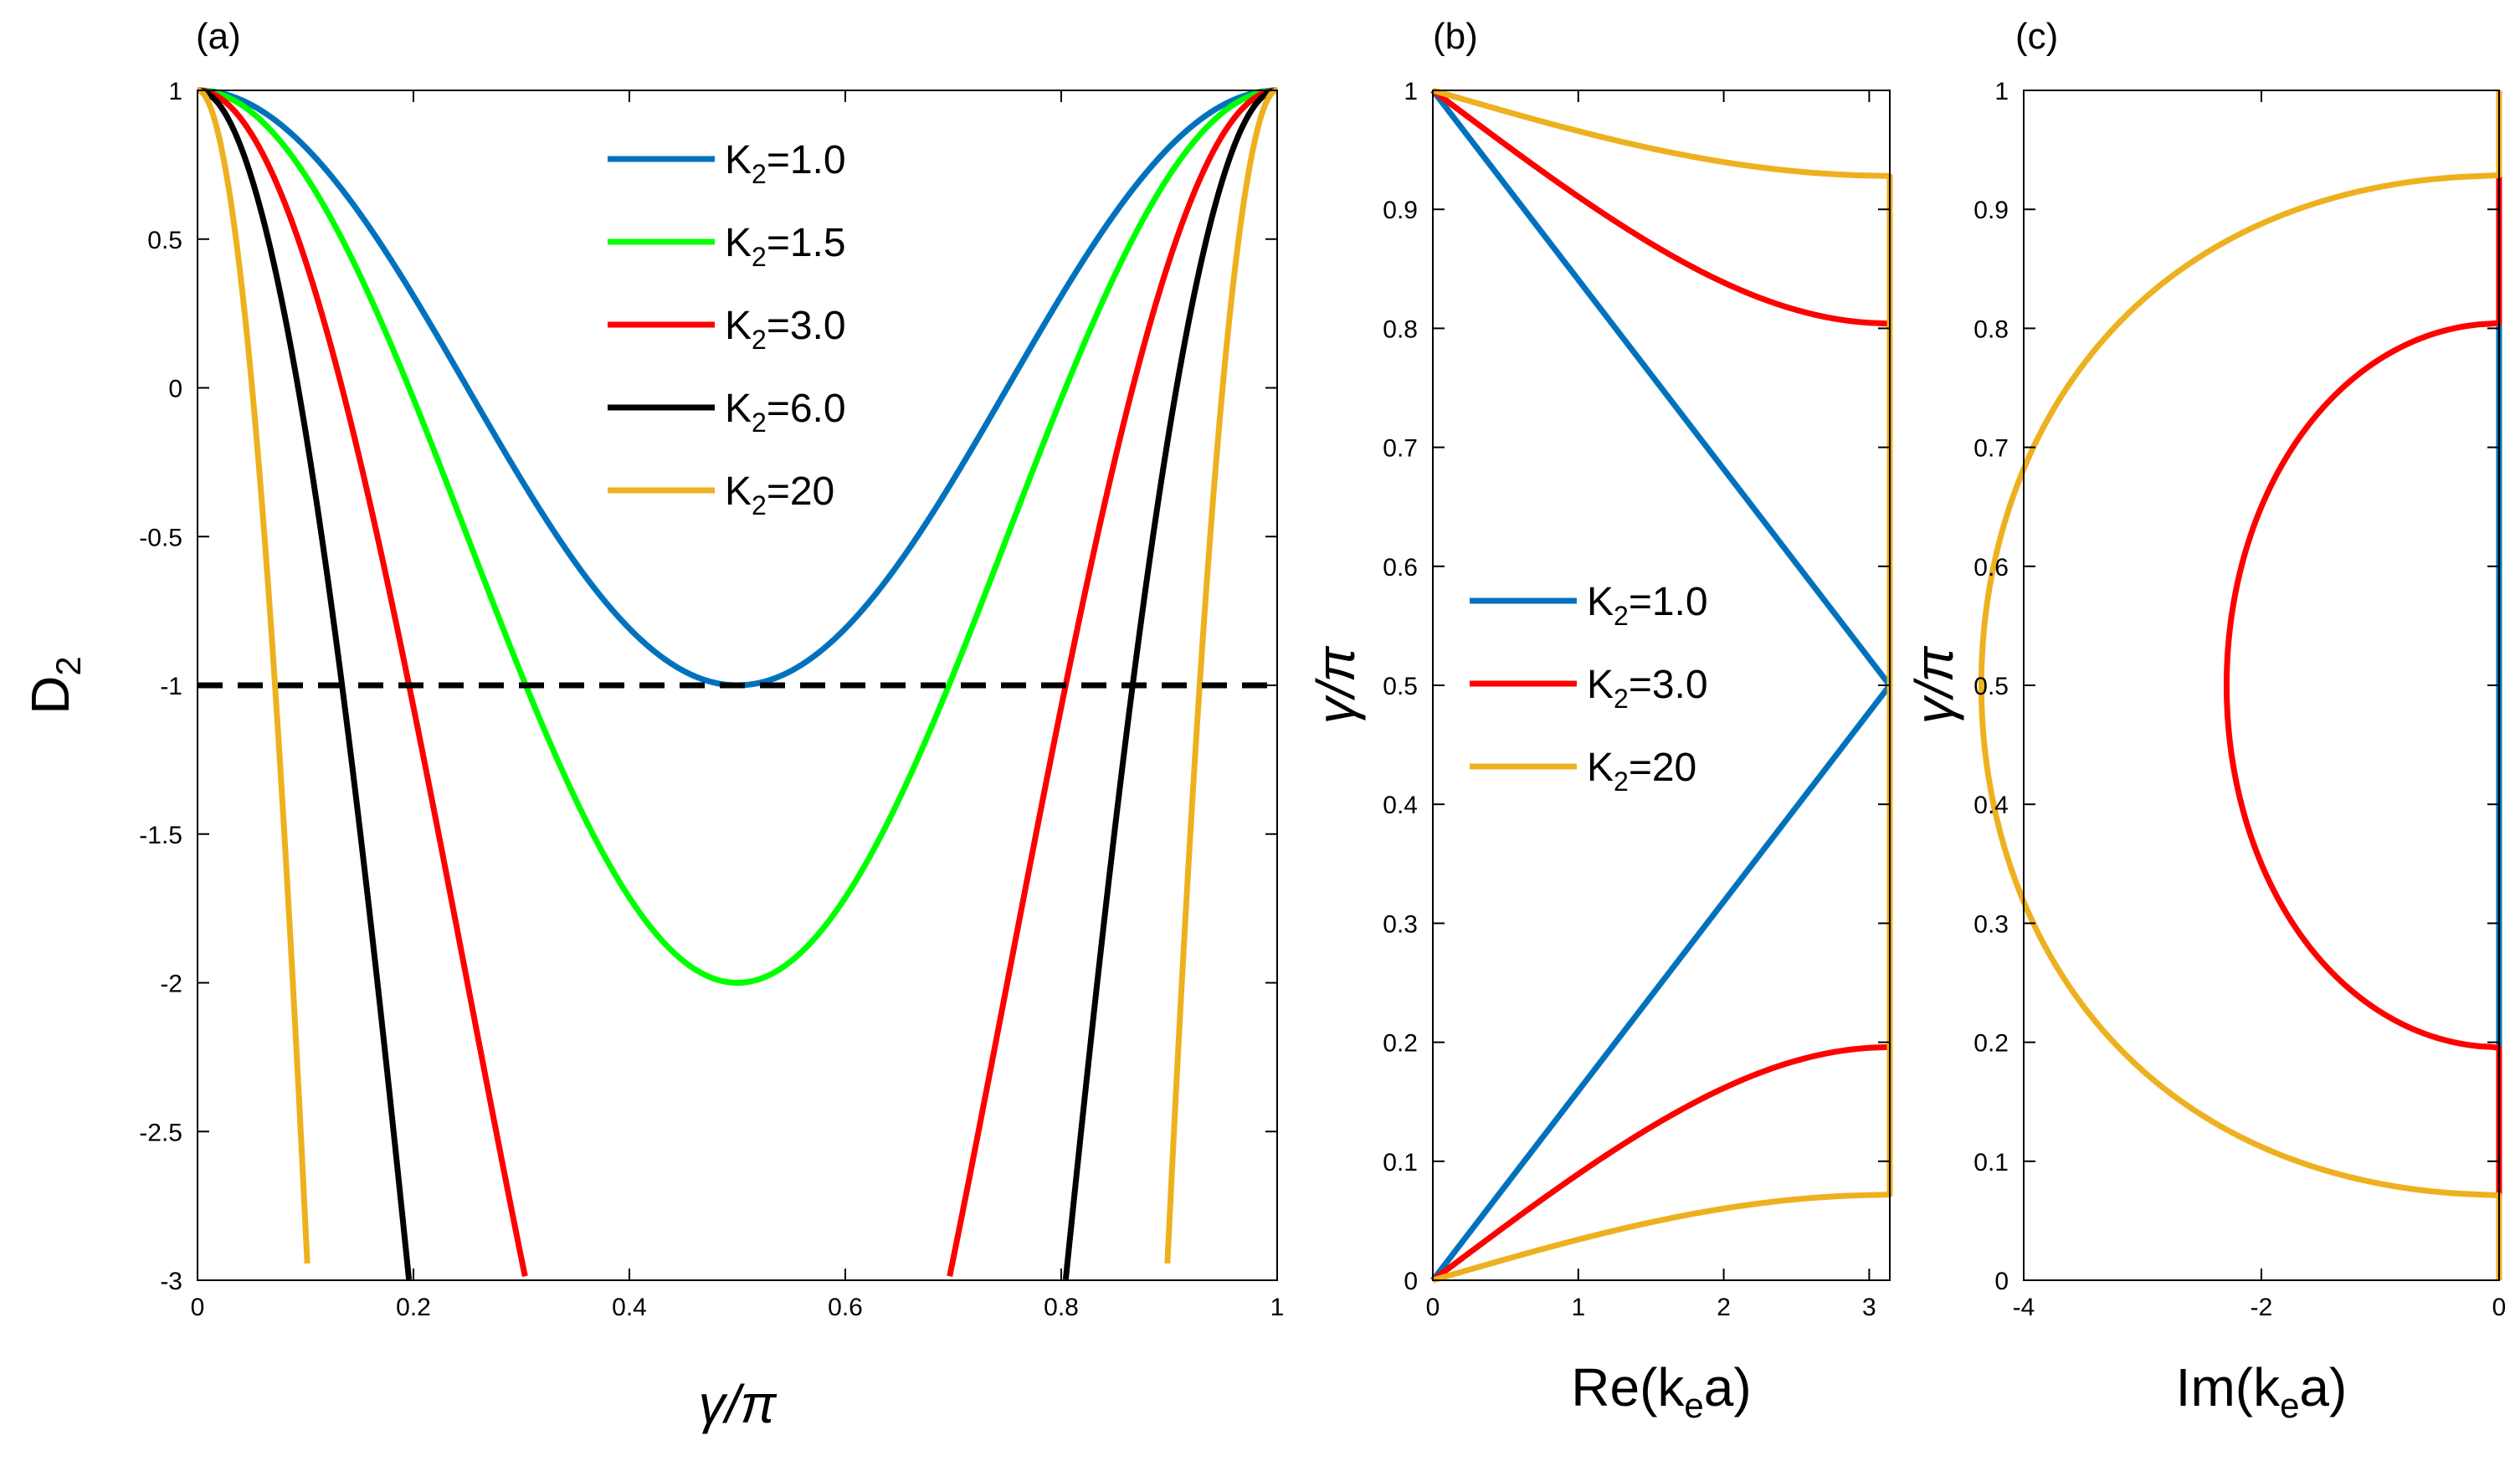 Image resolution: width=2520 pixels, height=1461 pixels. What do you see at coordinates (785, 412) in the screenshot?
I see `legend-label: K2=6.0` at bounding box center [785, 412].